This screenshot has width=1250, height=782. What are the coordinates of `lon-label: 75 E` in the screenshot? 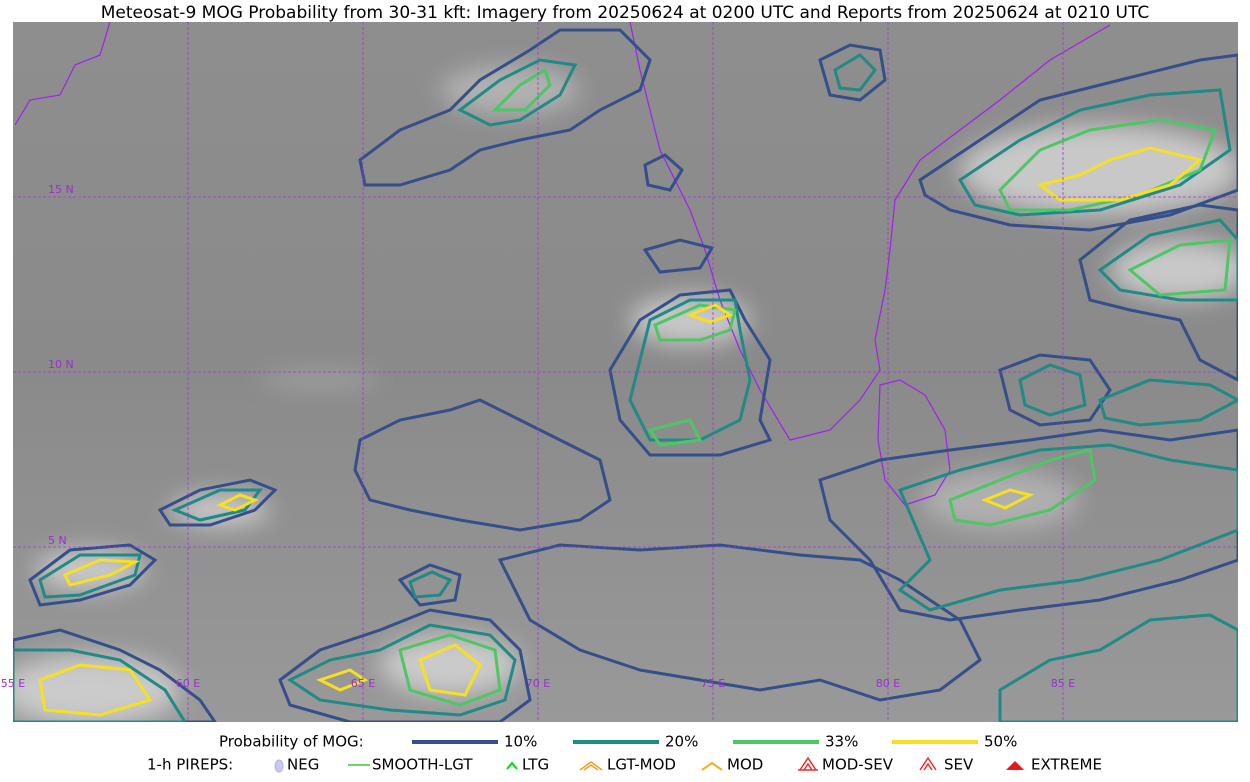 It's located at (713, 683).